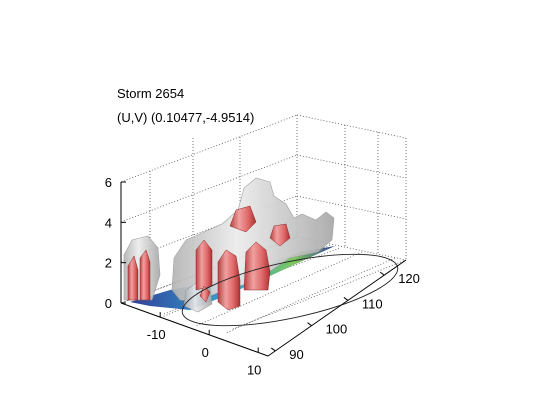 This screenshot has height=400, width=533. Describe the element at coordinates (108, 303) in the screenshot. I see `z-tick-label: 0` at that location.